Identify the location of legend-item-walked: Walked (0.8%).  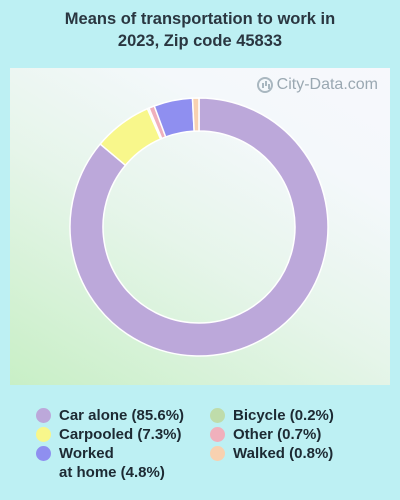
(271, 453).